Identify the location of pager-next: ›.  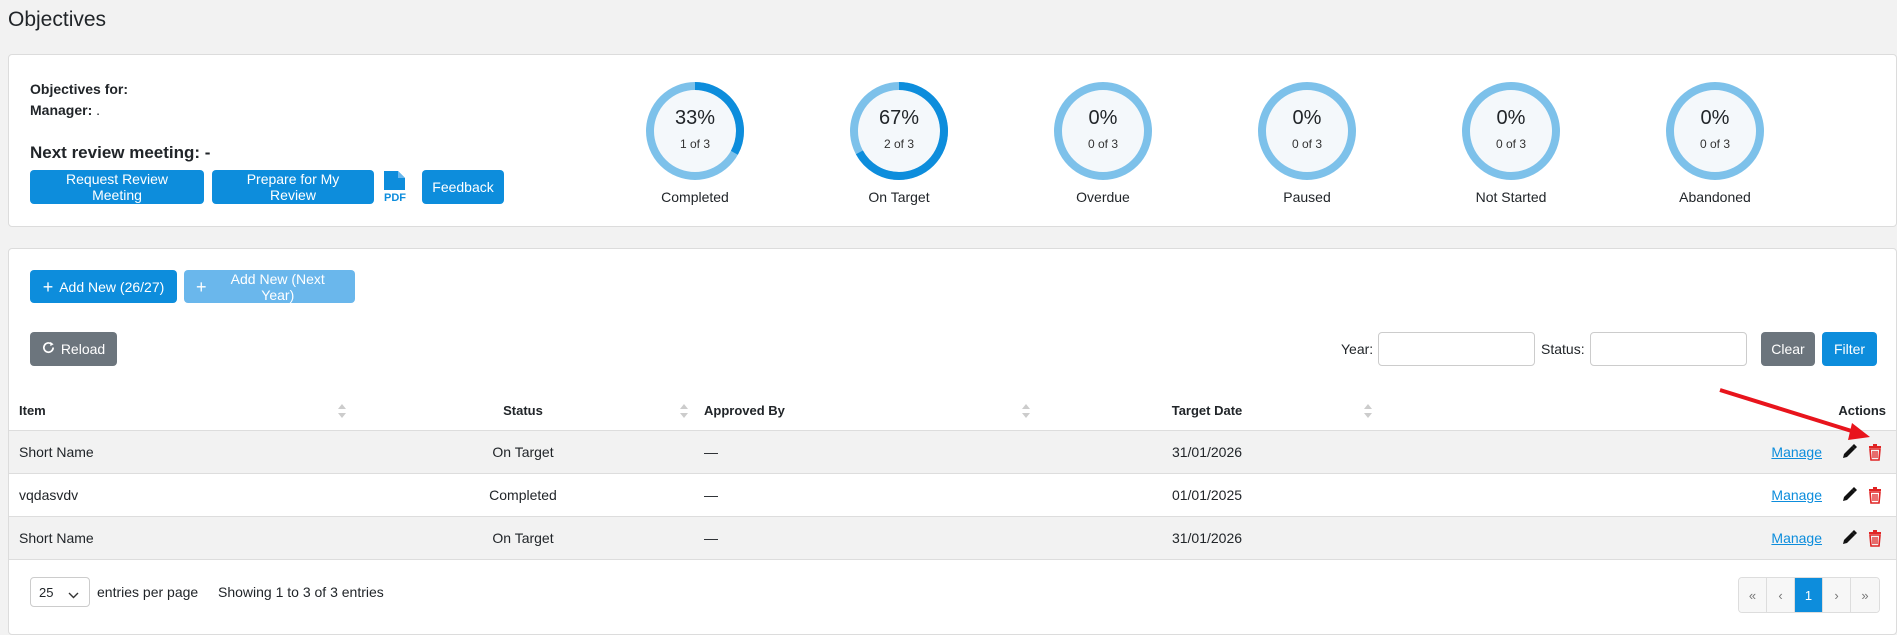
(1837, 595).